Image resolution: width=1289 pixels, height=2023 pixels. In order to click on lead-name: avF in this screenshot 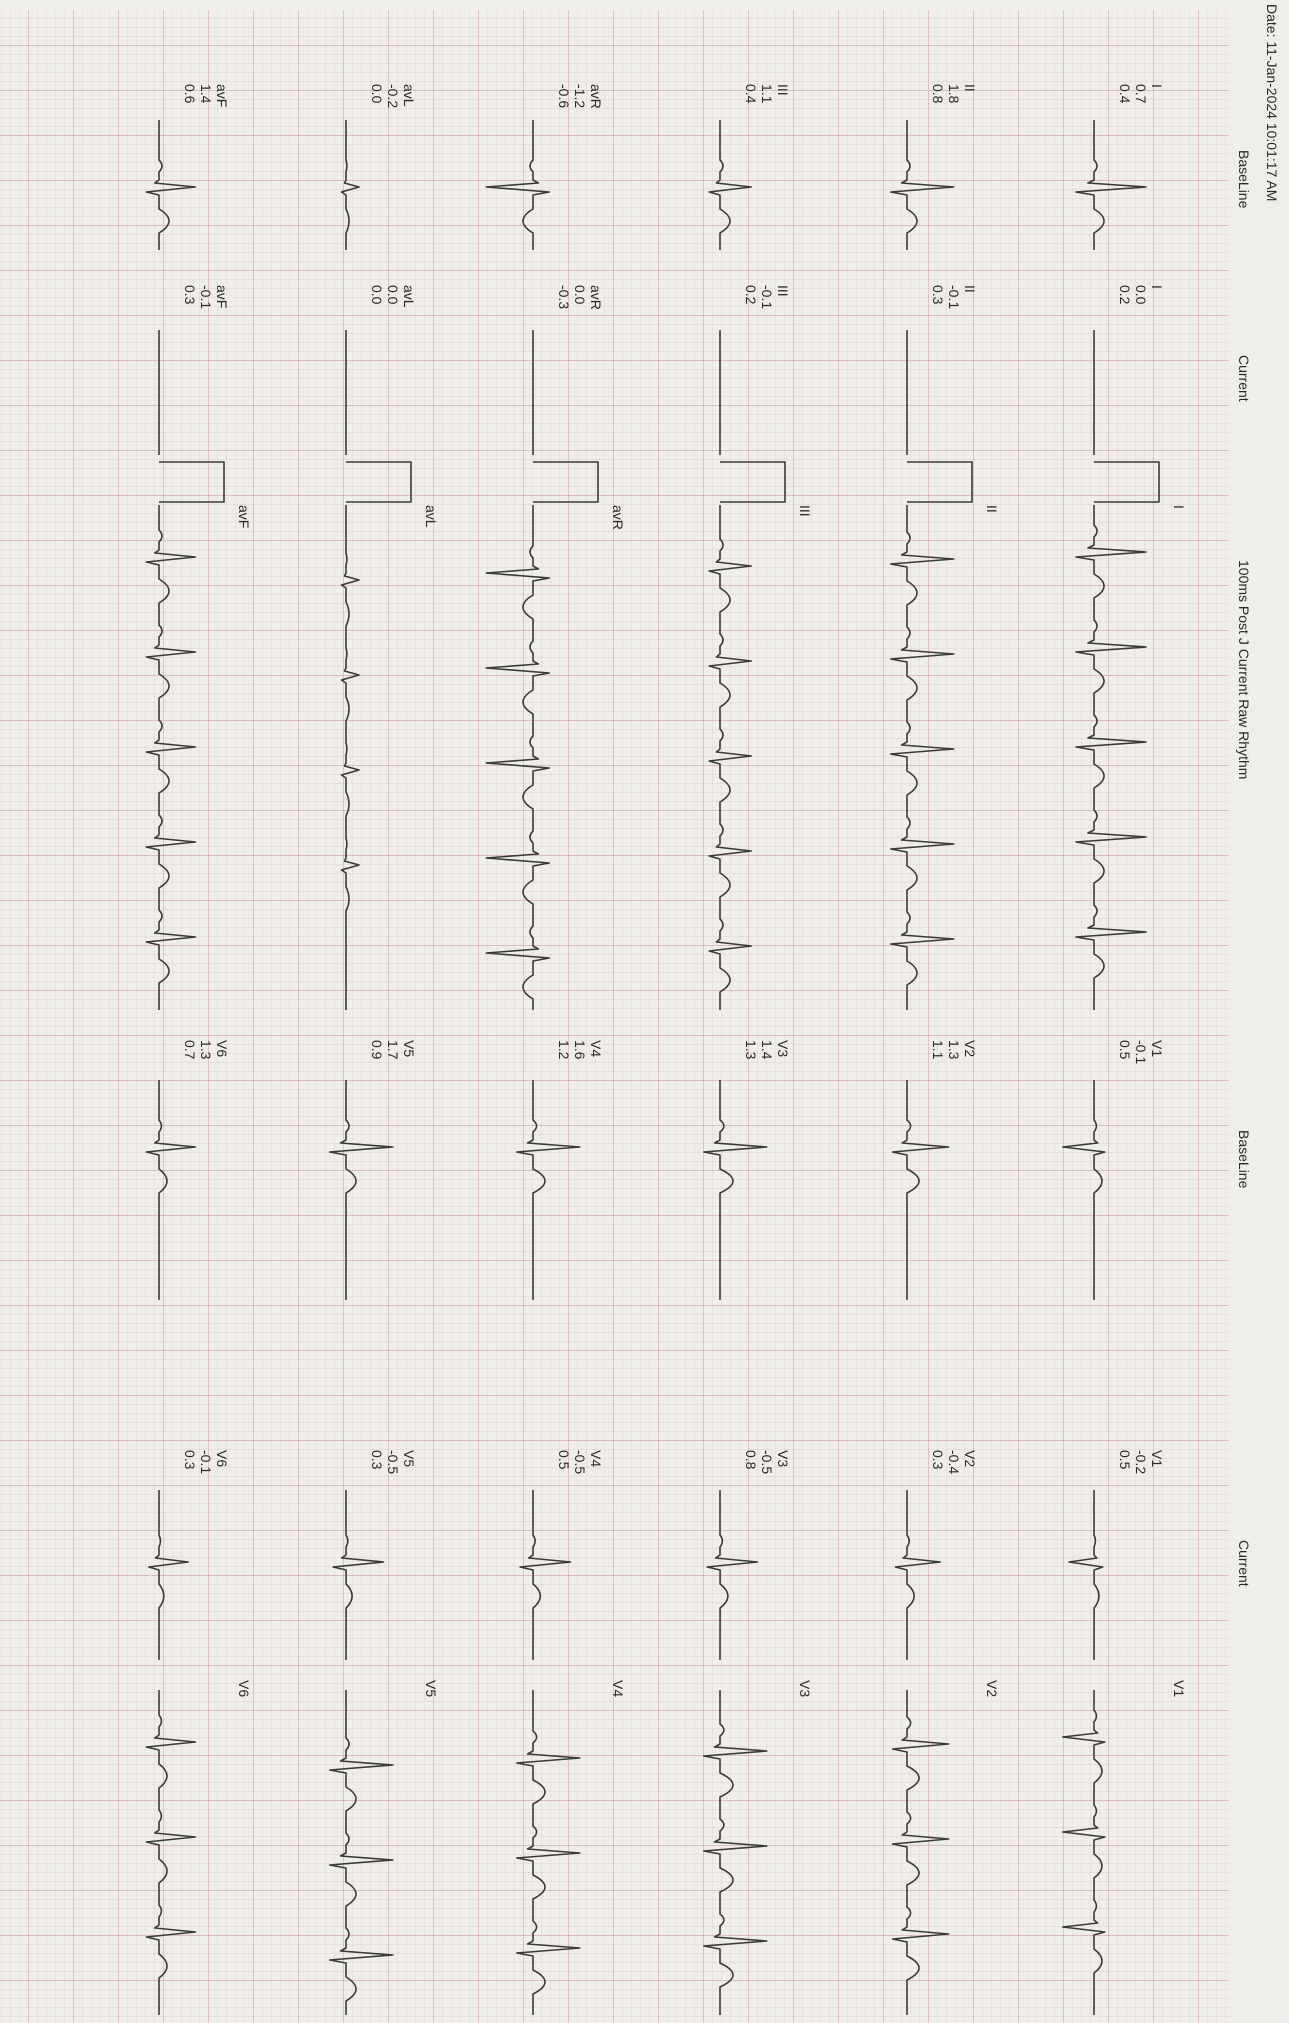, I will do `click(222, 95)`.